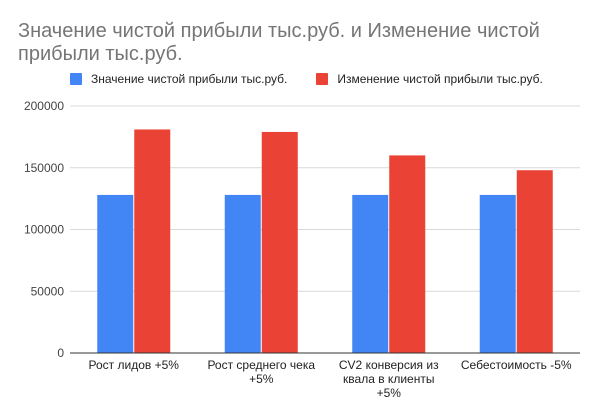 Image resolution: width=602 pixels, height=416 pixels. What do you see at coordinates (44, 106) in the screenshot?
I see `y-tick-label: 200000` at bounding box center [44, 106].